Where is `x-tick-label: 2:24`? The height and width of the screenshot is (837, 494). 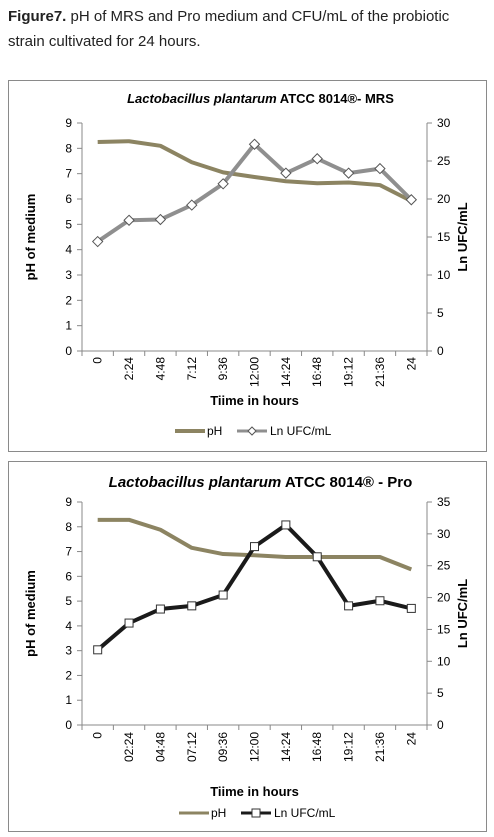
x-tick-label: 2:24 is located at coordinates (129, 369).